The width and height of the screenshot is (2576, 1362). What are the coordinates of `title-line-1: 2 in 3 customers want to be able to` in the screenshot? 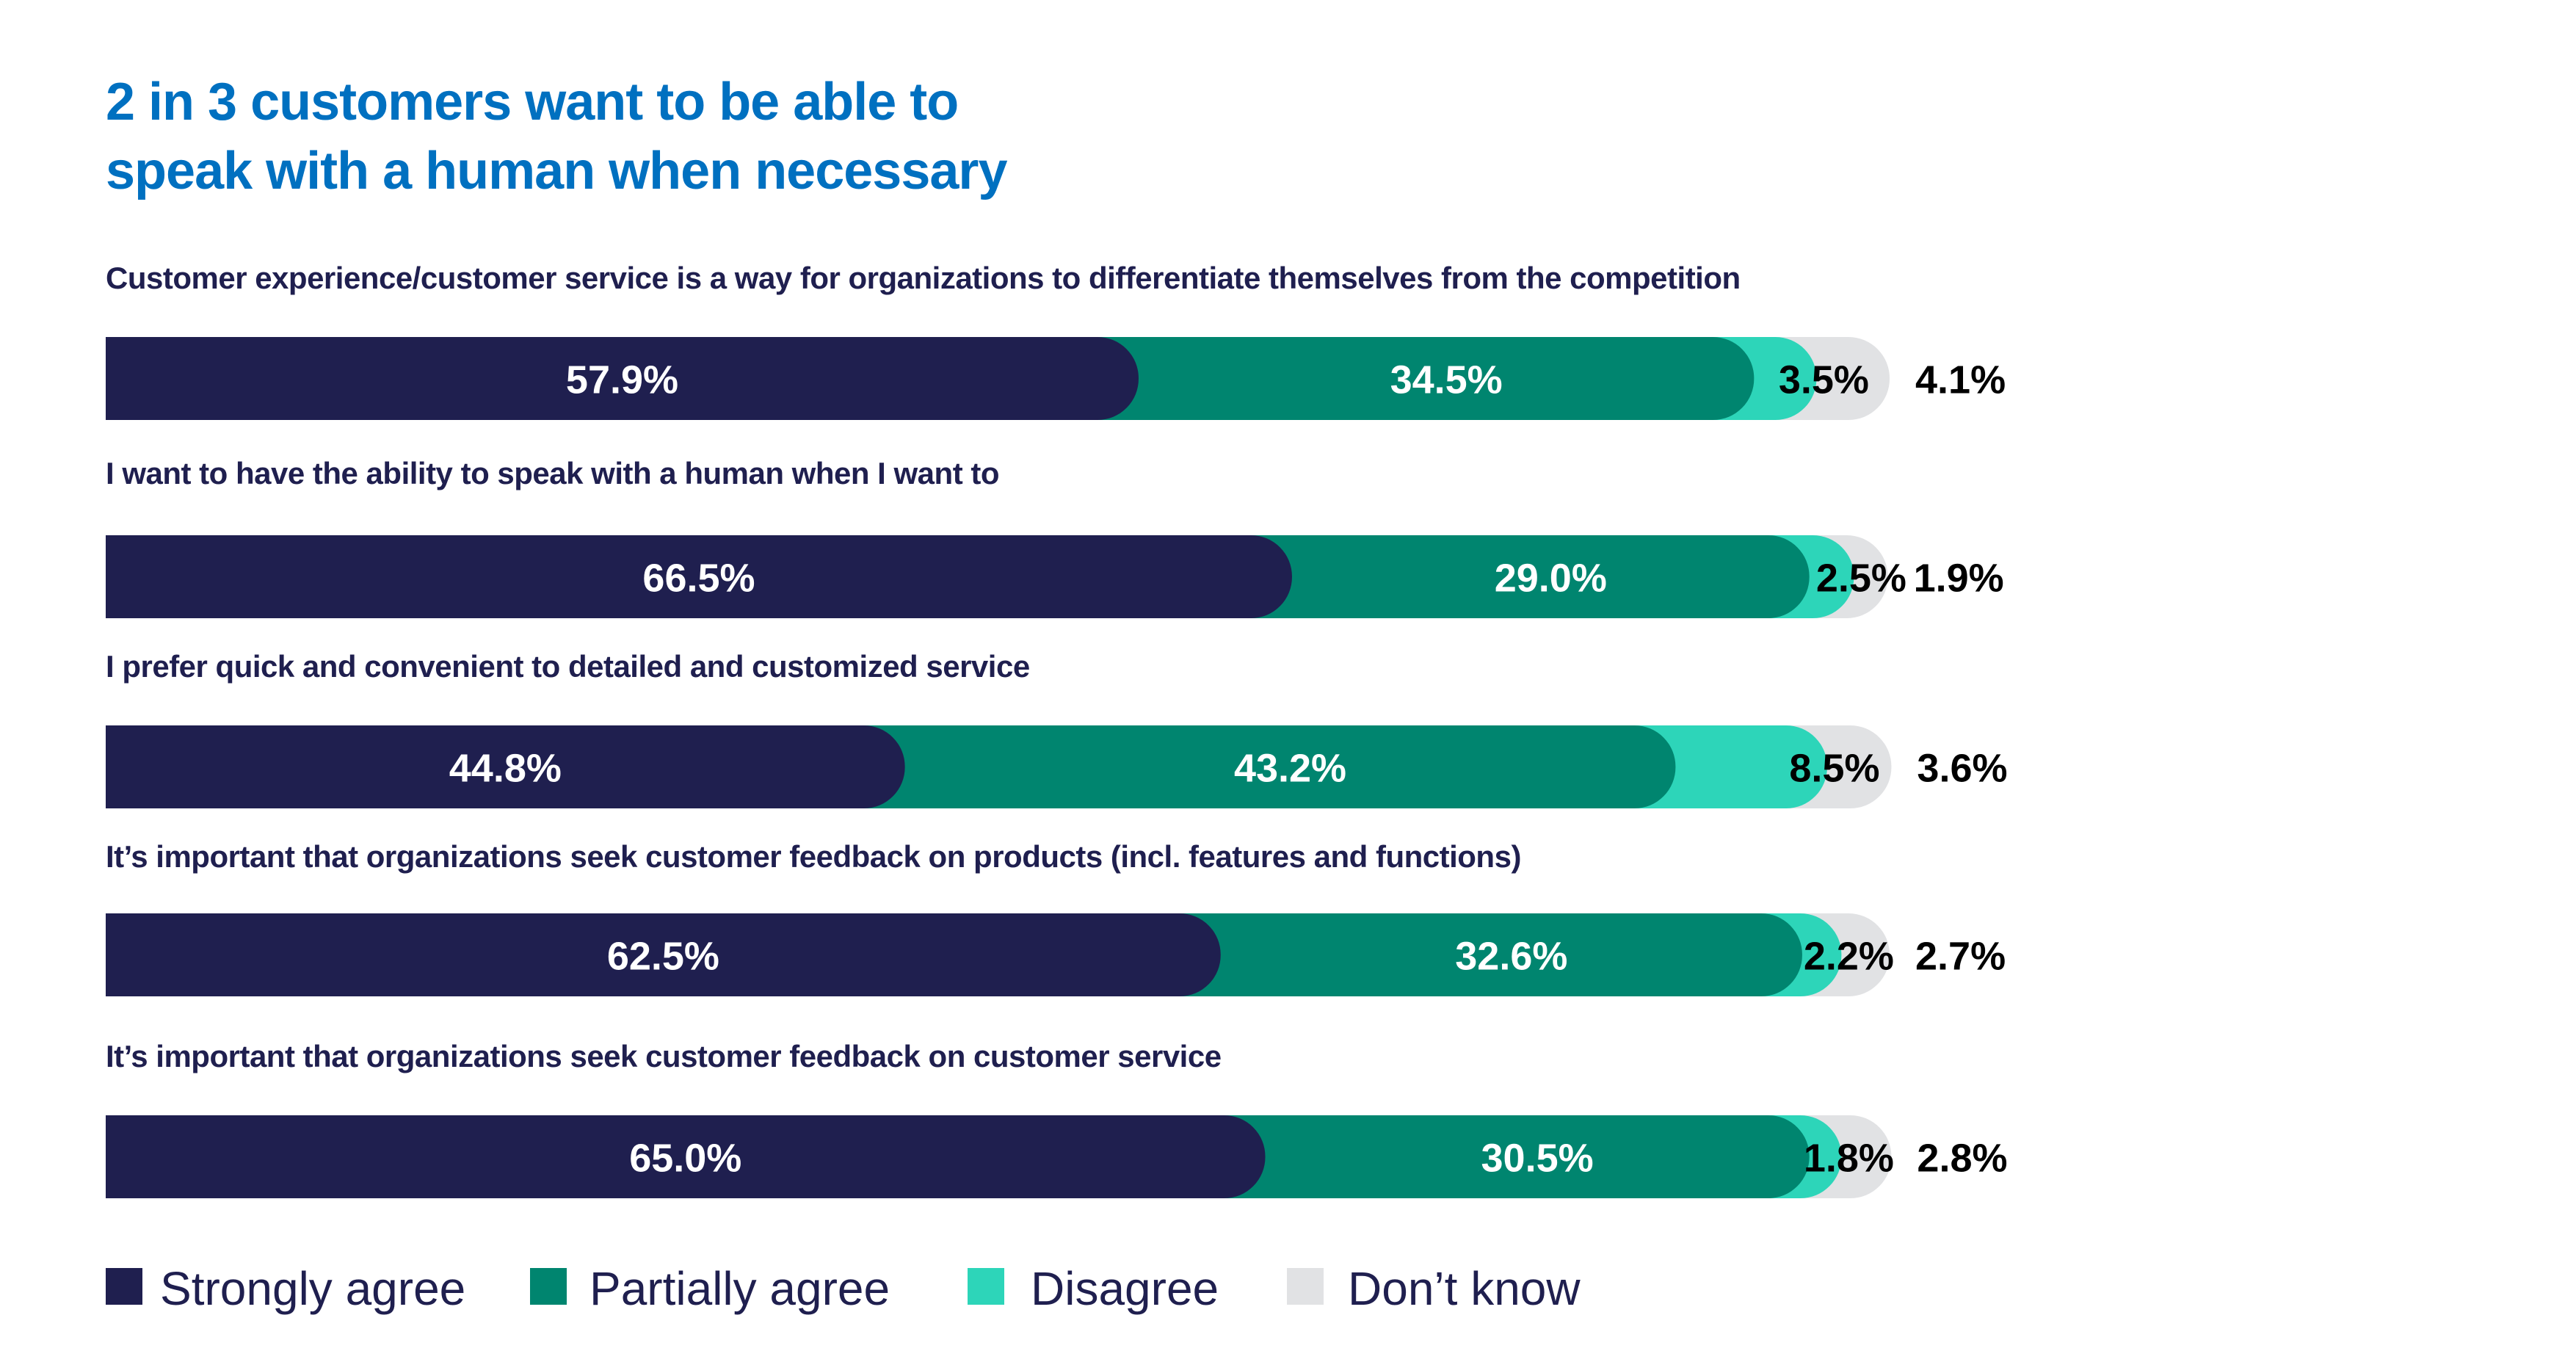 It's located at (532, 102).